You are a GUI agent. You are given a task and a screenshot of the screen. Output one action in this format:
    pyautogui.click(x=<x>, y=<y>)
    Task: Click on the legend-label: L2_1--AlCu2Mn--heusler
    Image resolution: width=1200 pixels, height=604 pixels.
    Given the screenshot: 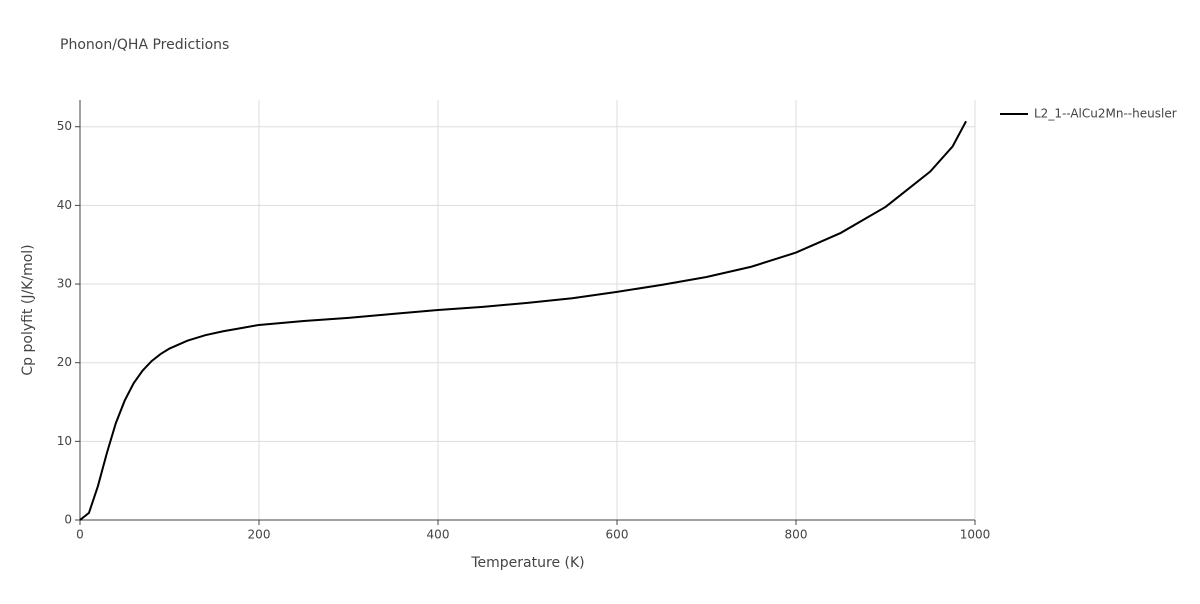 What is the action you would take?
    pyautogui.click(x=1105, y=114)
    